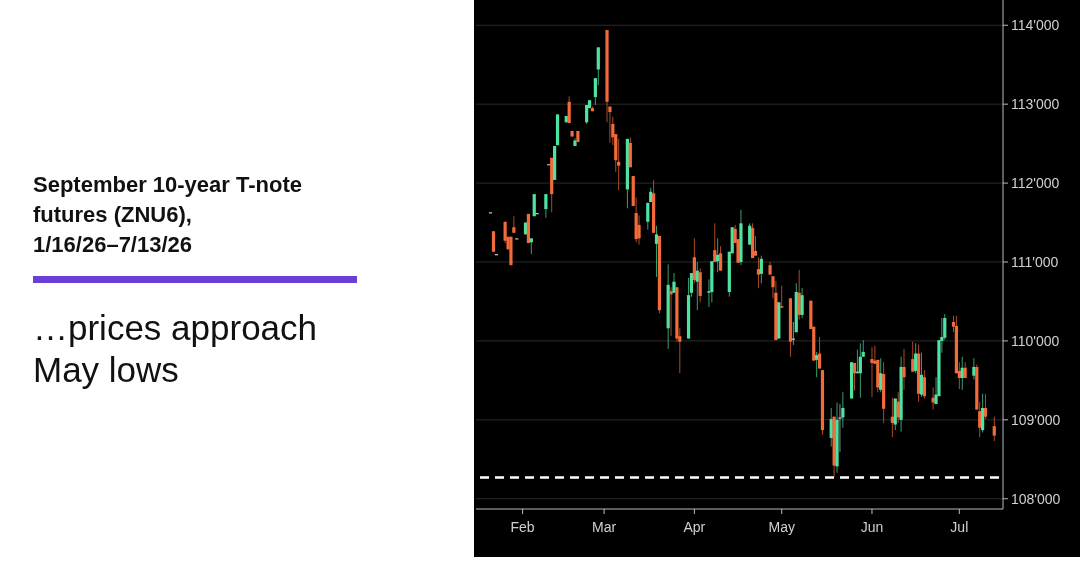 The image size is (1080, 565). I want to click on x-tick-label: Jul, so click(959, 527).